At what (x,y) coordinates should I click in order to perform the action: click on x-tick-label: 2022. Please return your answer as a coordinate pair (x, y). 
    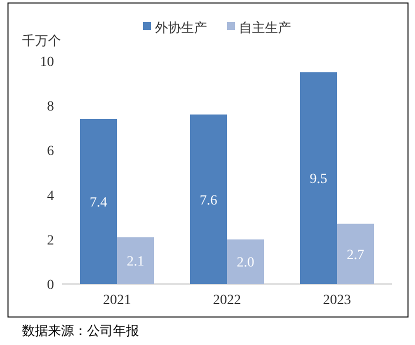
    Looking at the image, I should click on (227, 300).